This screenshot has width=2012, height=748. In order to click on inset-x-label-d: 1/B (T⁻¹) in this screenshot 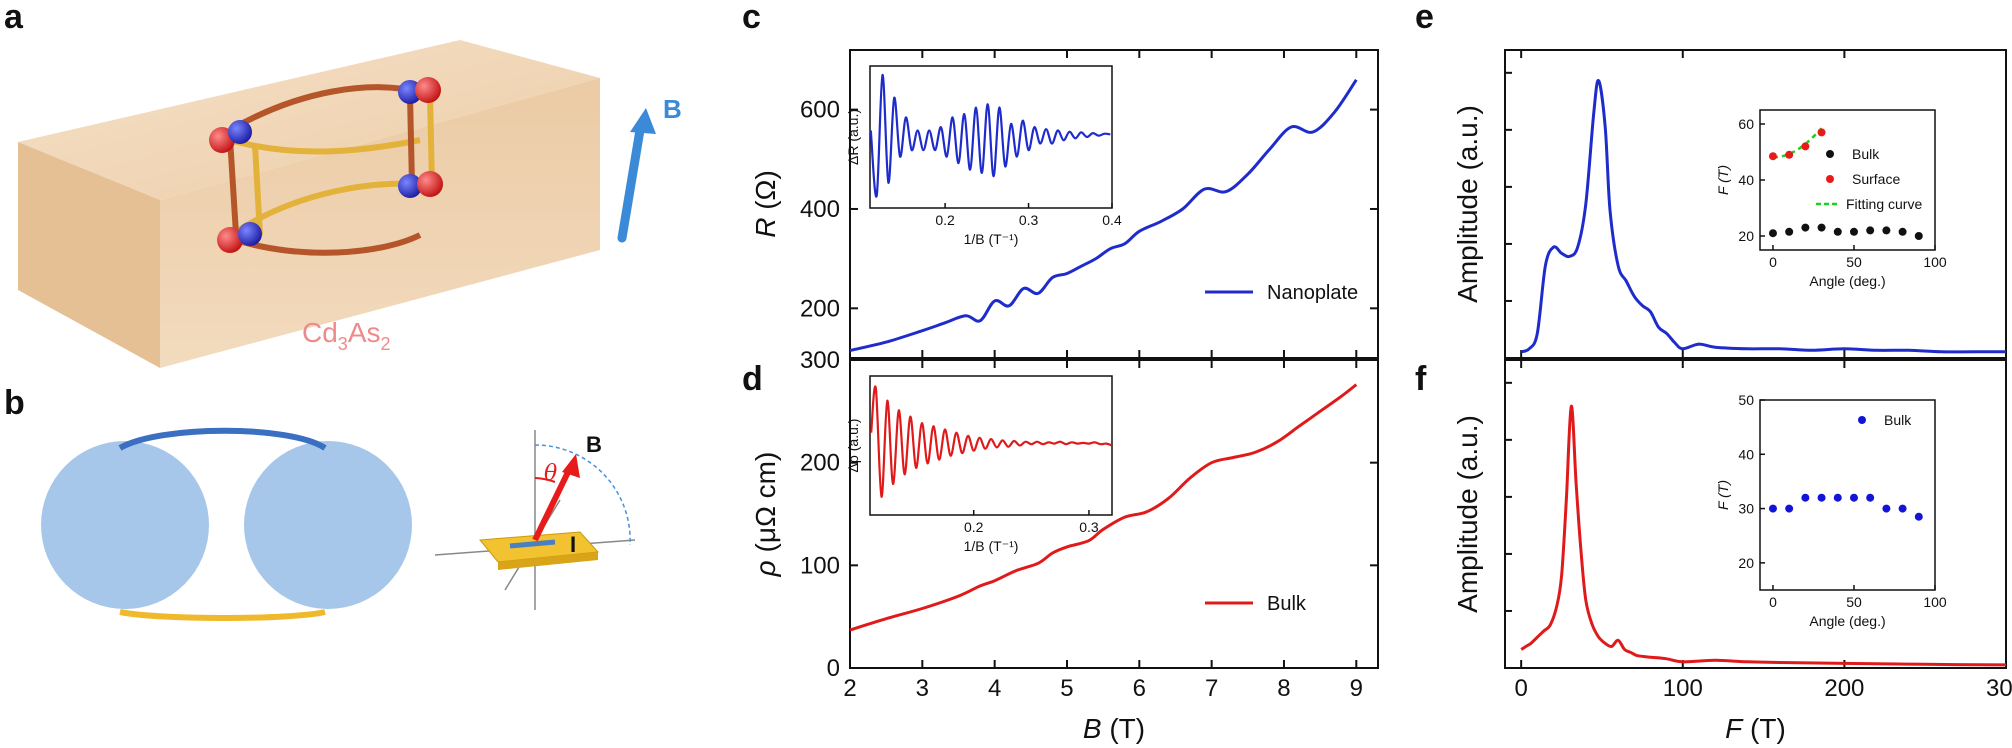, I will do `click(991, 546)`.